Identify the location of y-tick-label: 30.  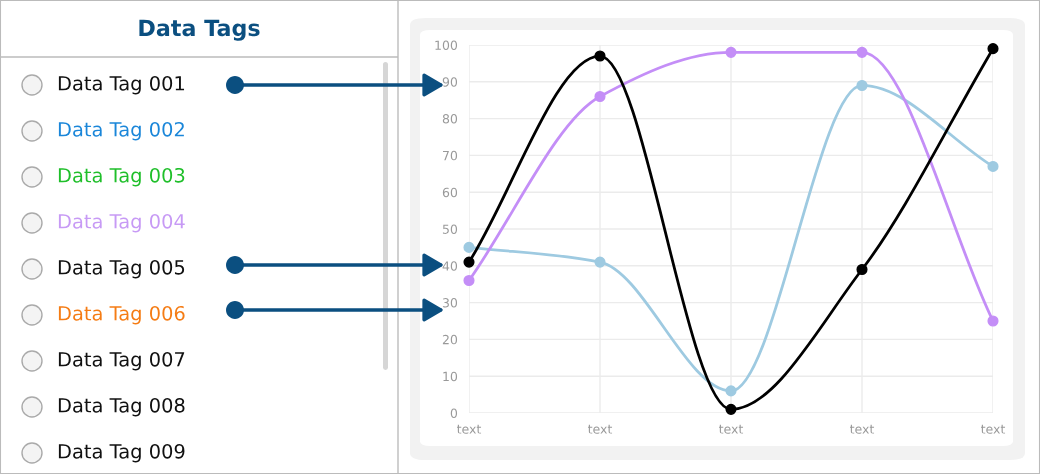
(450, 303).